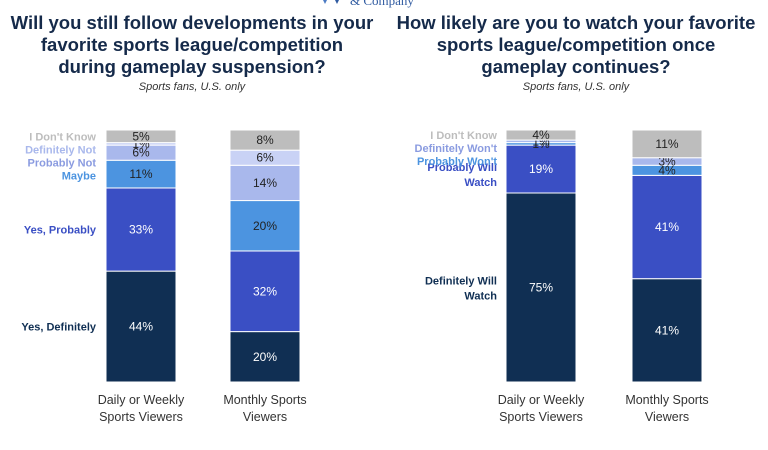 The width and height of the screenshot is (768, 450). What do you see at coordinates (456, 149) in the screenshot?
I see `legend-label: Definitely Won't` at bounding box center [456, 149].